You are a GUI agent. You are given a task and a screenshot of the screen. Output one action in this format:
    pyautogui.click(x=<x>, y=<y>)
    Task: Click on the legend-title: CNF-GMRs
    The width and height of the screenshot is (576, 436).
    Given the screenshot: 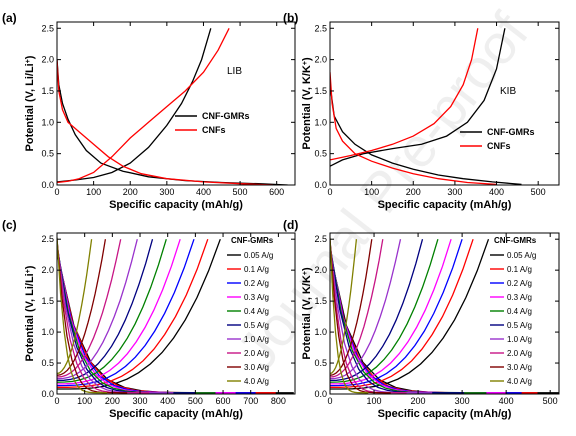 What is the action you would take?
    pyautogui.click(x=515, y=240)
    